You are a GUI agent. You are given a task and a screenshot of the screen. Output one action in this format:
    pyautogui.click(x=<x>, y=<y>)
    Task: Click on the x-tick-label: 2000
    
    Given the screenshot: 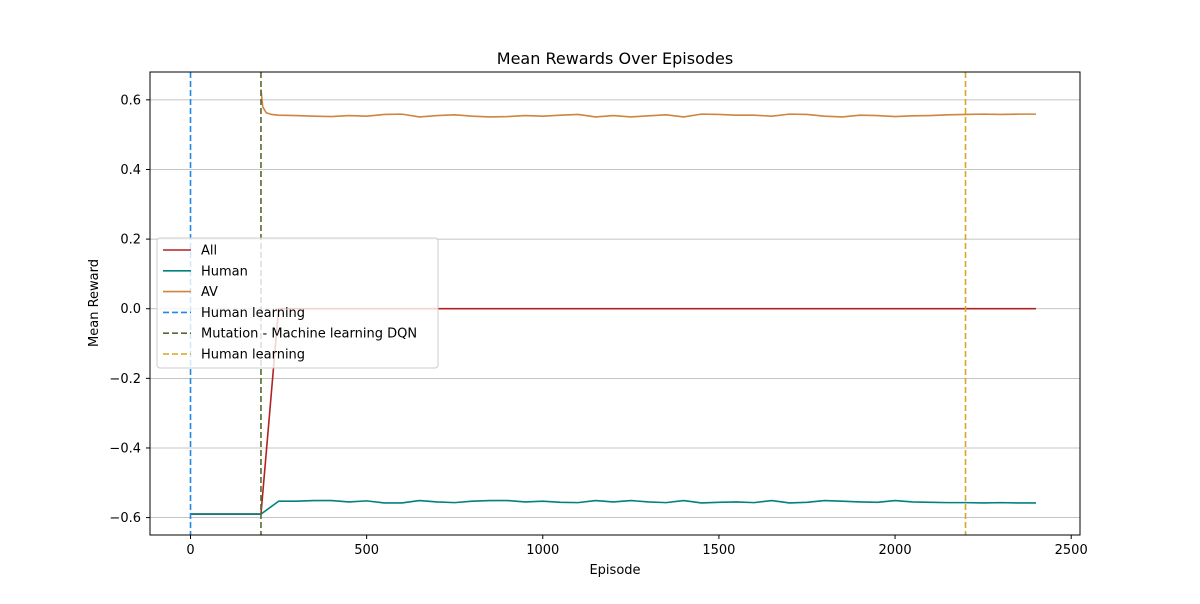 What is the action you would take?
    pyautogui.click(x=895, y=550)
    